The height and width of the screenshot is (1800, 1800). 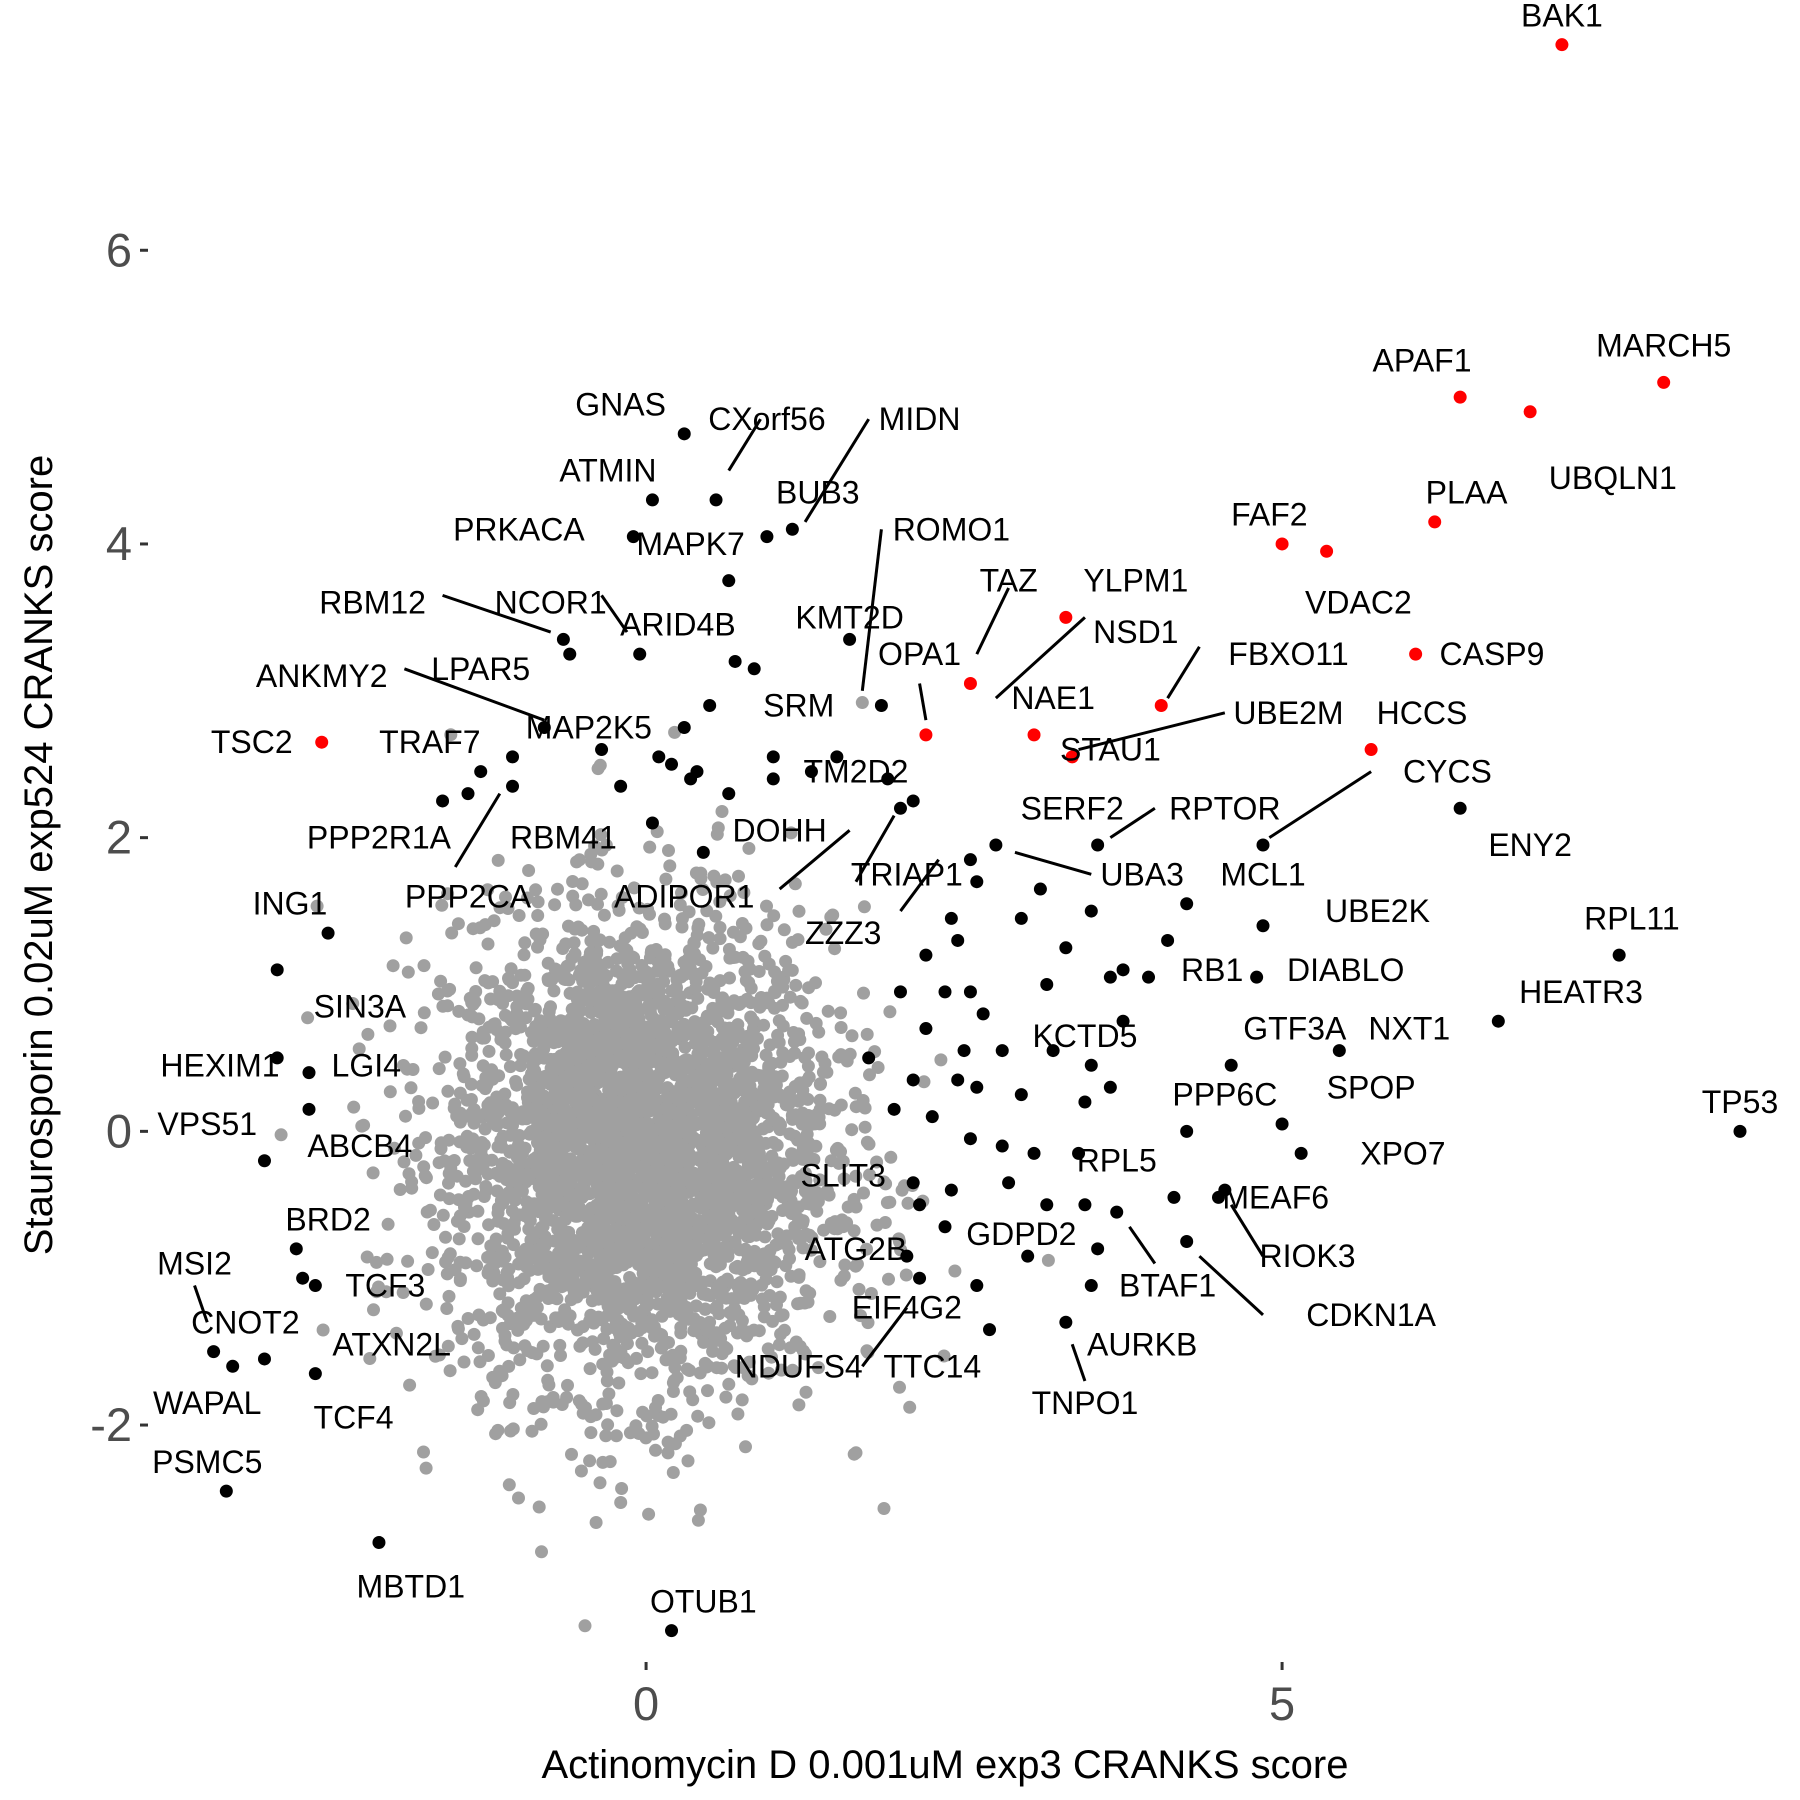 I want to click on point-heatr3, so click(x=1498, y=1021).